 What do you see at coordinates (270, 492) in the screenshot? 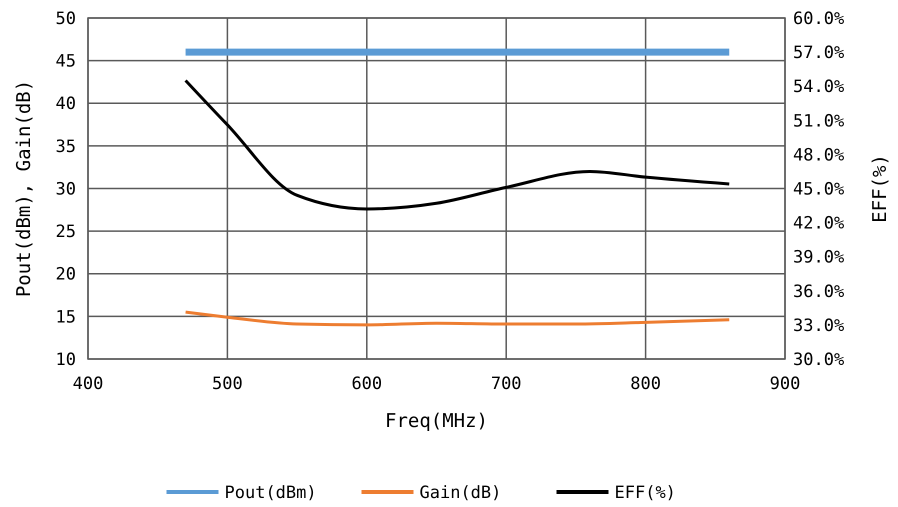
I see `legend-label: Pout(dBm)` at bounding box center [270, 492].